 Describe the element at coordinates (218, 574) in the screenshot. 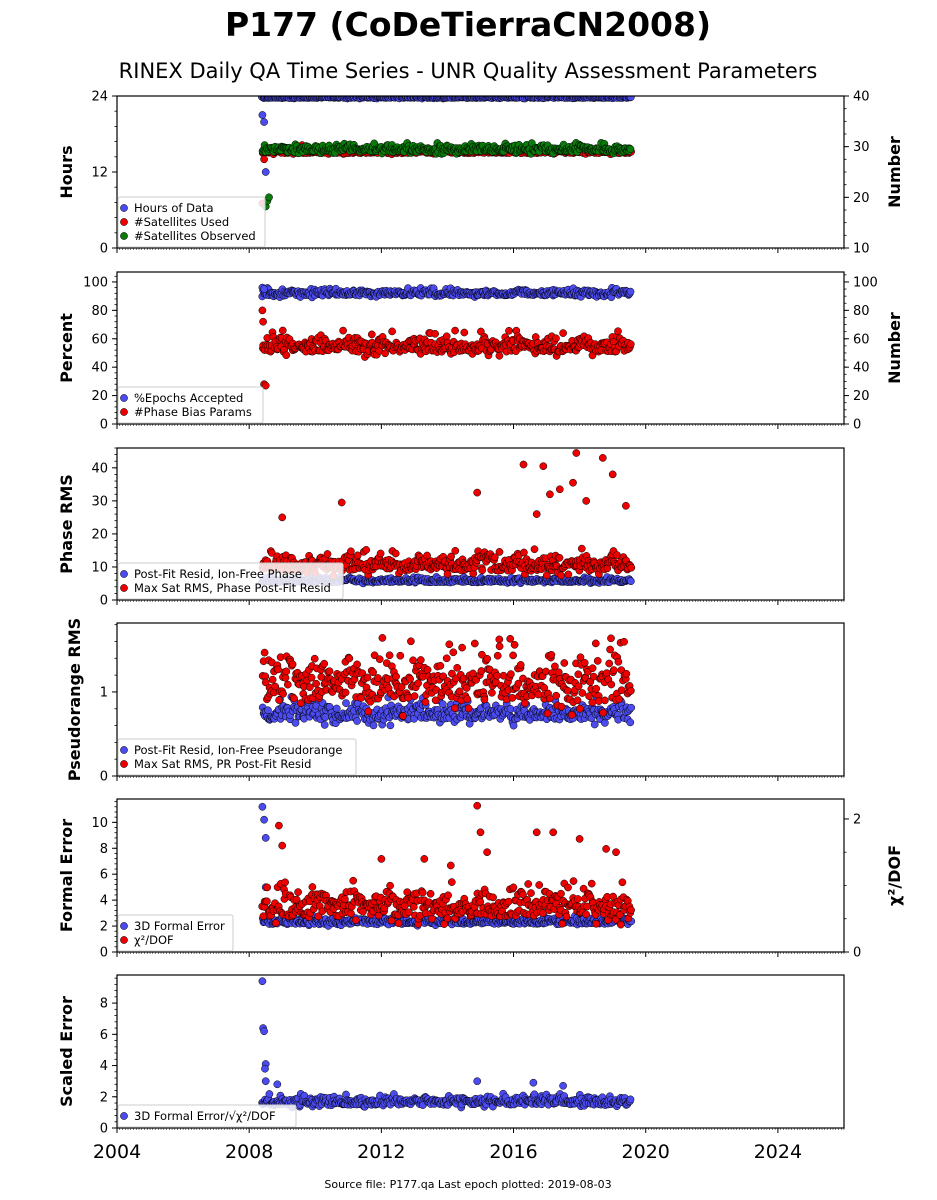

I see `legend-entry: Post-Fit Resid, Ion-Free Phase` at that location.